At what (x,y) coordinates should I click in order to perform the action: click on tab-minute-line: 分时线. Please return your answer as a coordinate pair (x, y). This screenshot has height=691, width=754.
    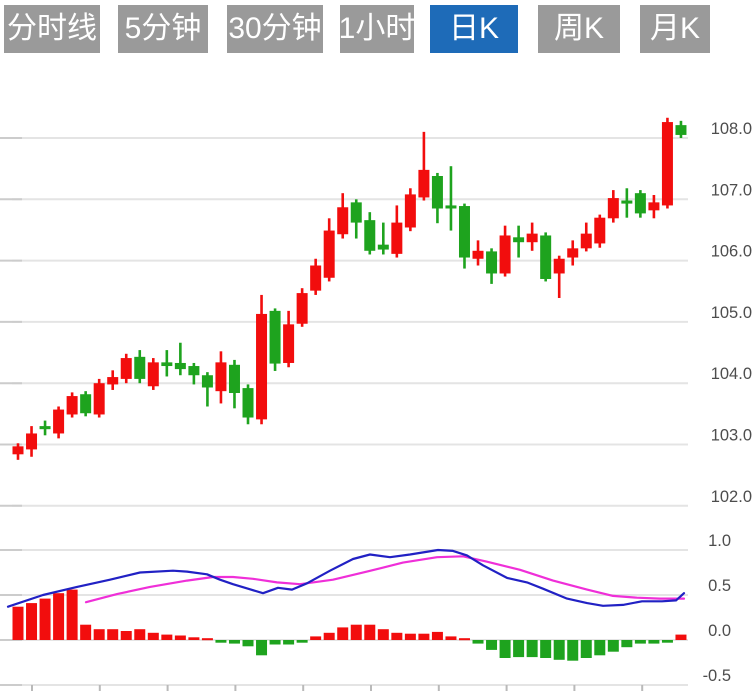
    Looking at the image, I should click on (52, 29).